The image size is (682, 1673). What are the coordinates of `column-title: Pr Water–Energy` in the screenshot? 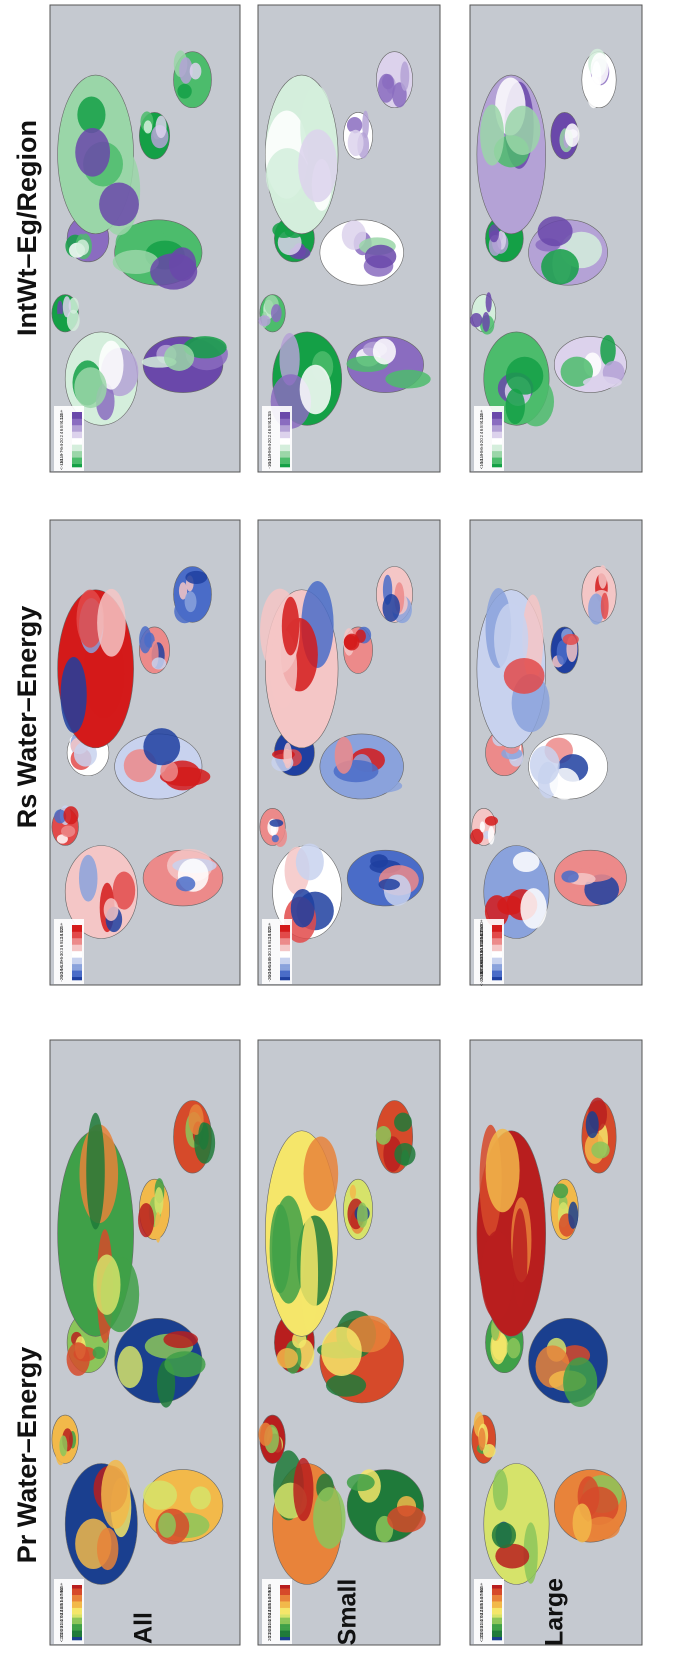 It's located at (27, 1455).